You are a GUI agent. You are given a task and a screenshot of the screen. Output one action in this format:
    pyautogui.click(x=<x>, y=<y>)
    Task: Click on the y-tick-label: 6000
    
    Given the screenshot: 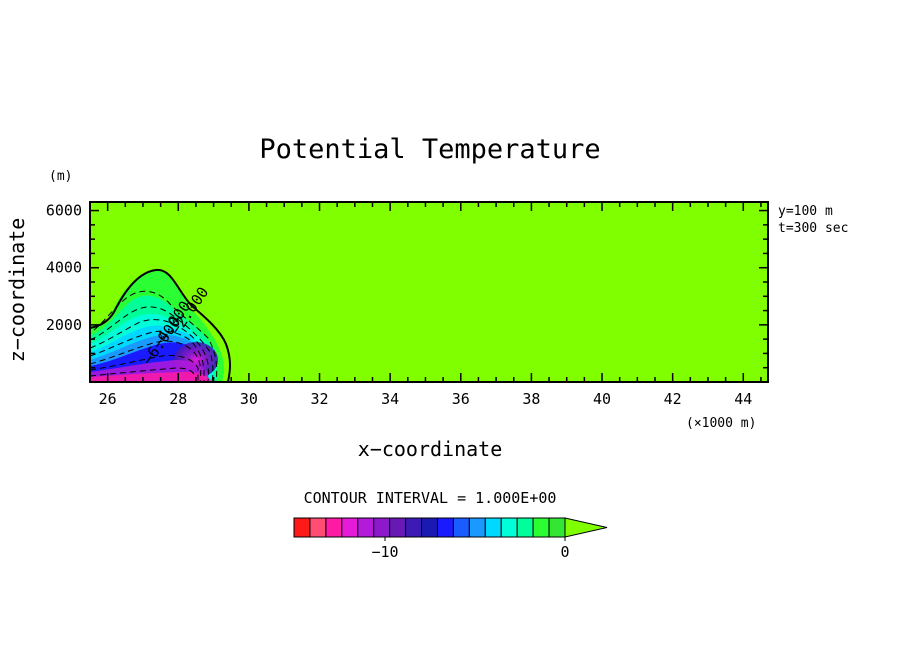 What is the action you would take?
    pyautogui.click(x=64, y=211)
    